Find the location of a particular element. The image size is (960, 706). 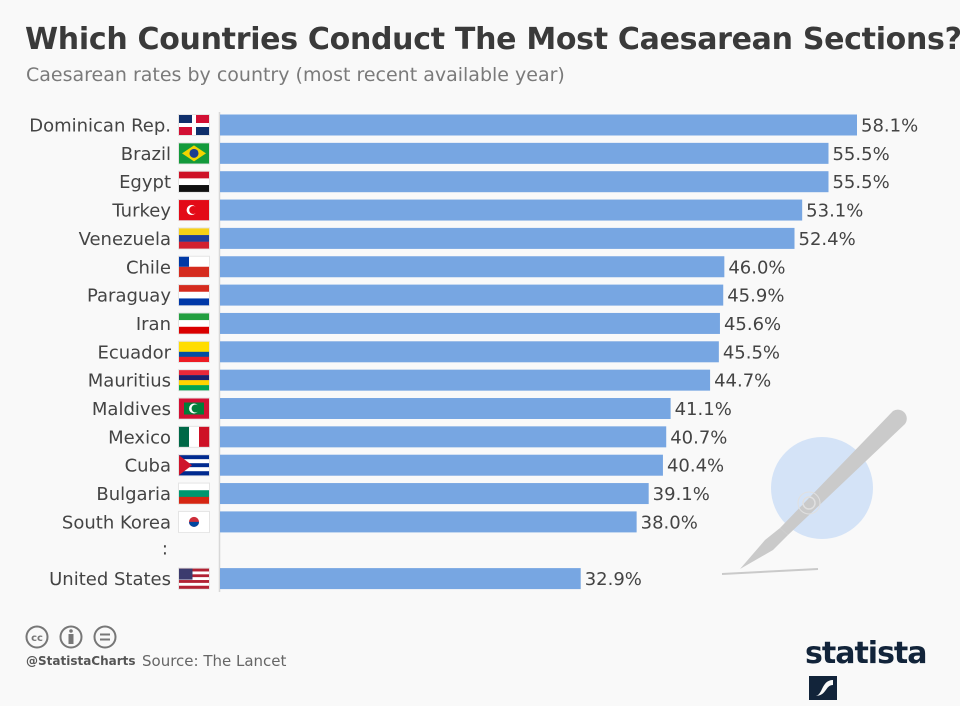

category-label: Venezuela is located at coordinates (125, 239).